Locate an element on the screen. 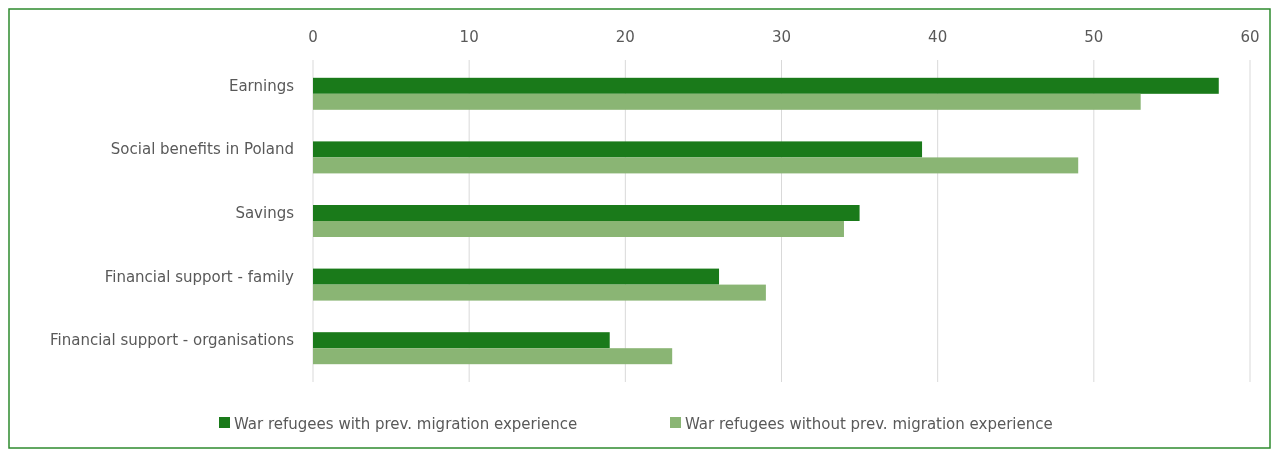 This screenshot has width=1279, height=457. x-tick-label: 40 is located at coordinates (938, 37).